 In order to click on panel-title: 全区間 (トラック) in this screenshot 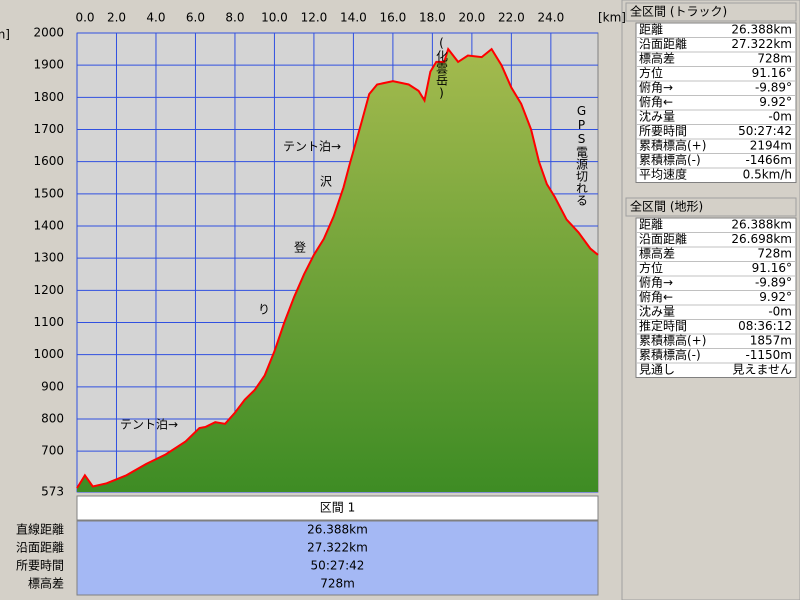, I will do `click(678, 11)`.